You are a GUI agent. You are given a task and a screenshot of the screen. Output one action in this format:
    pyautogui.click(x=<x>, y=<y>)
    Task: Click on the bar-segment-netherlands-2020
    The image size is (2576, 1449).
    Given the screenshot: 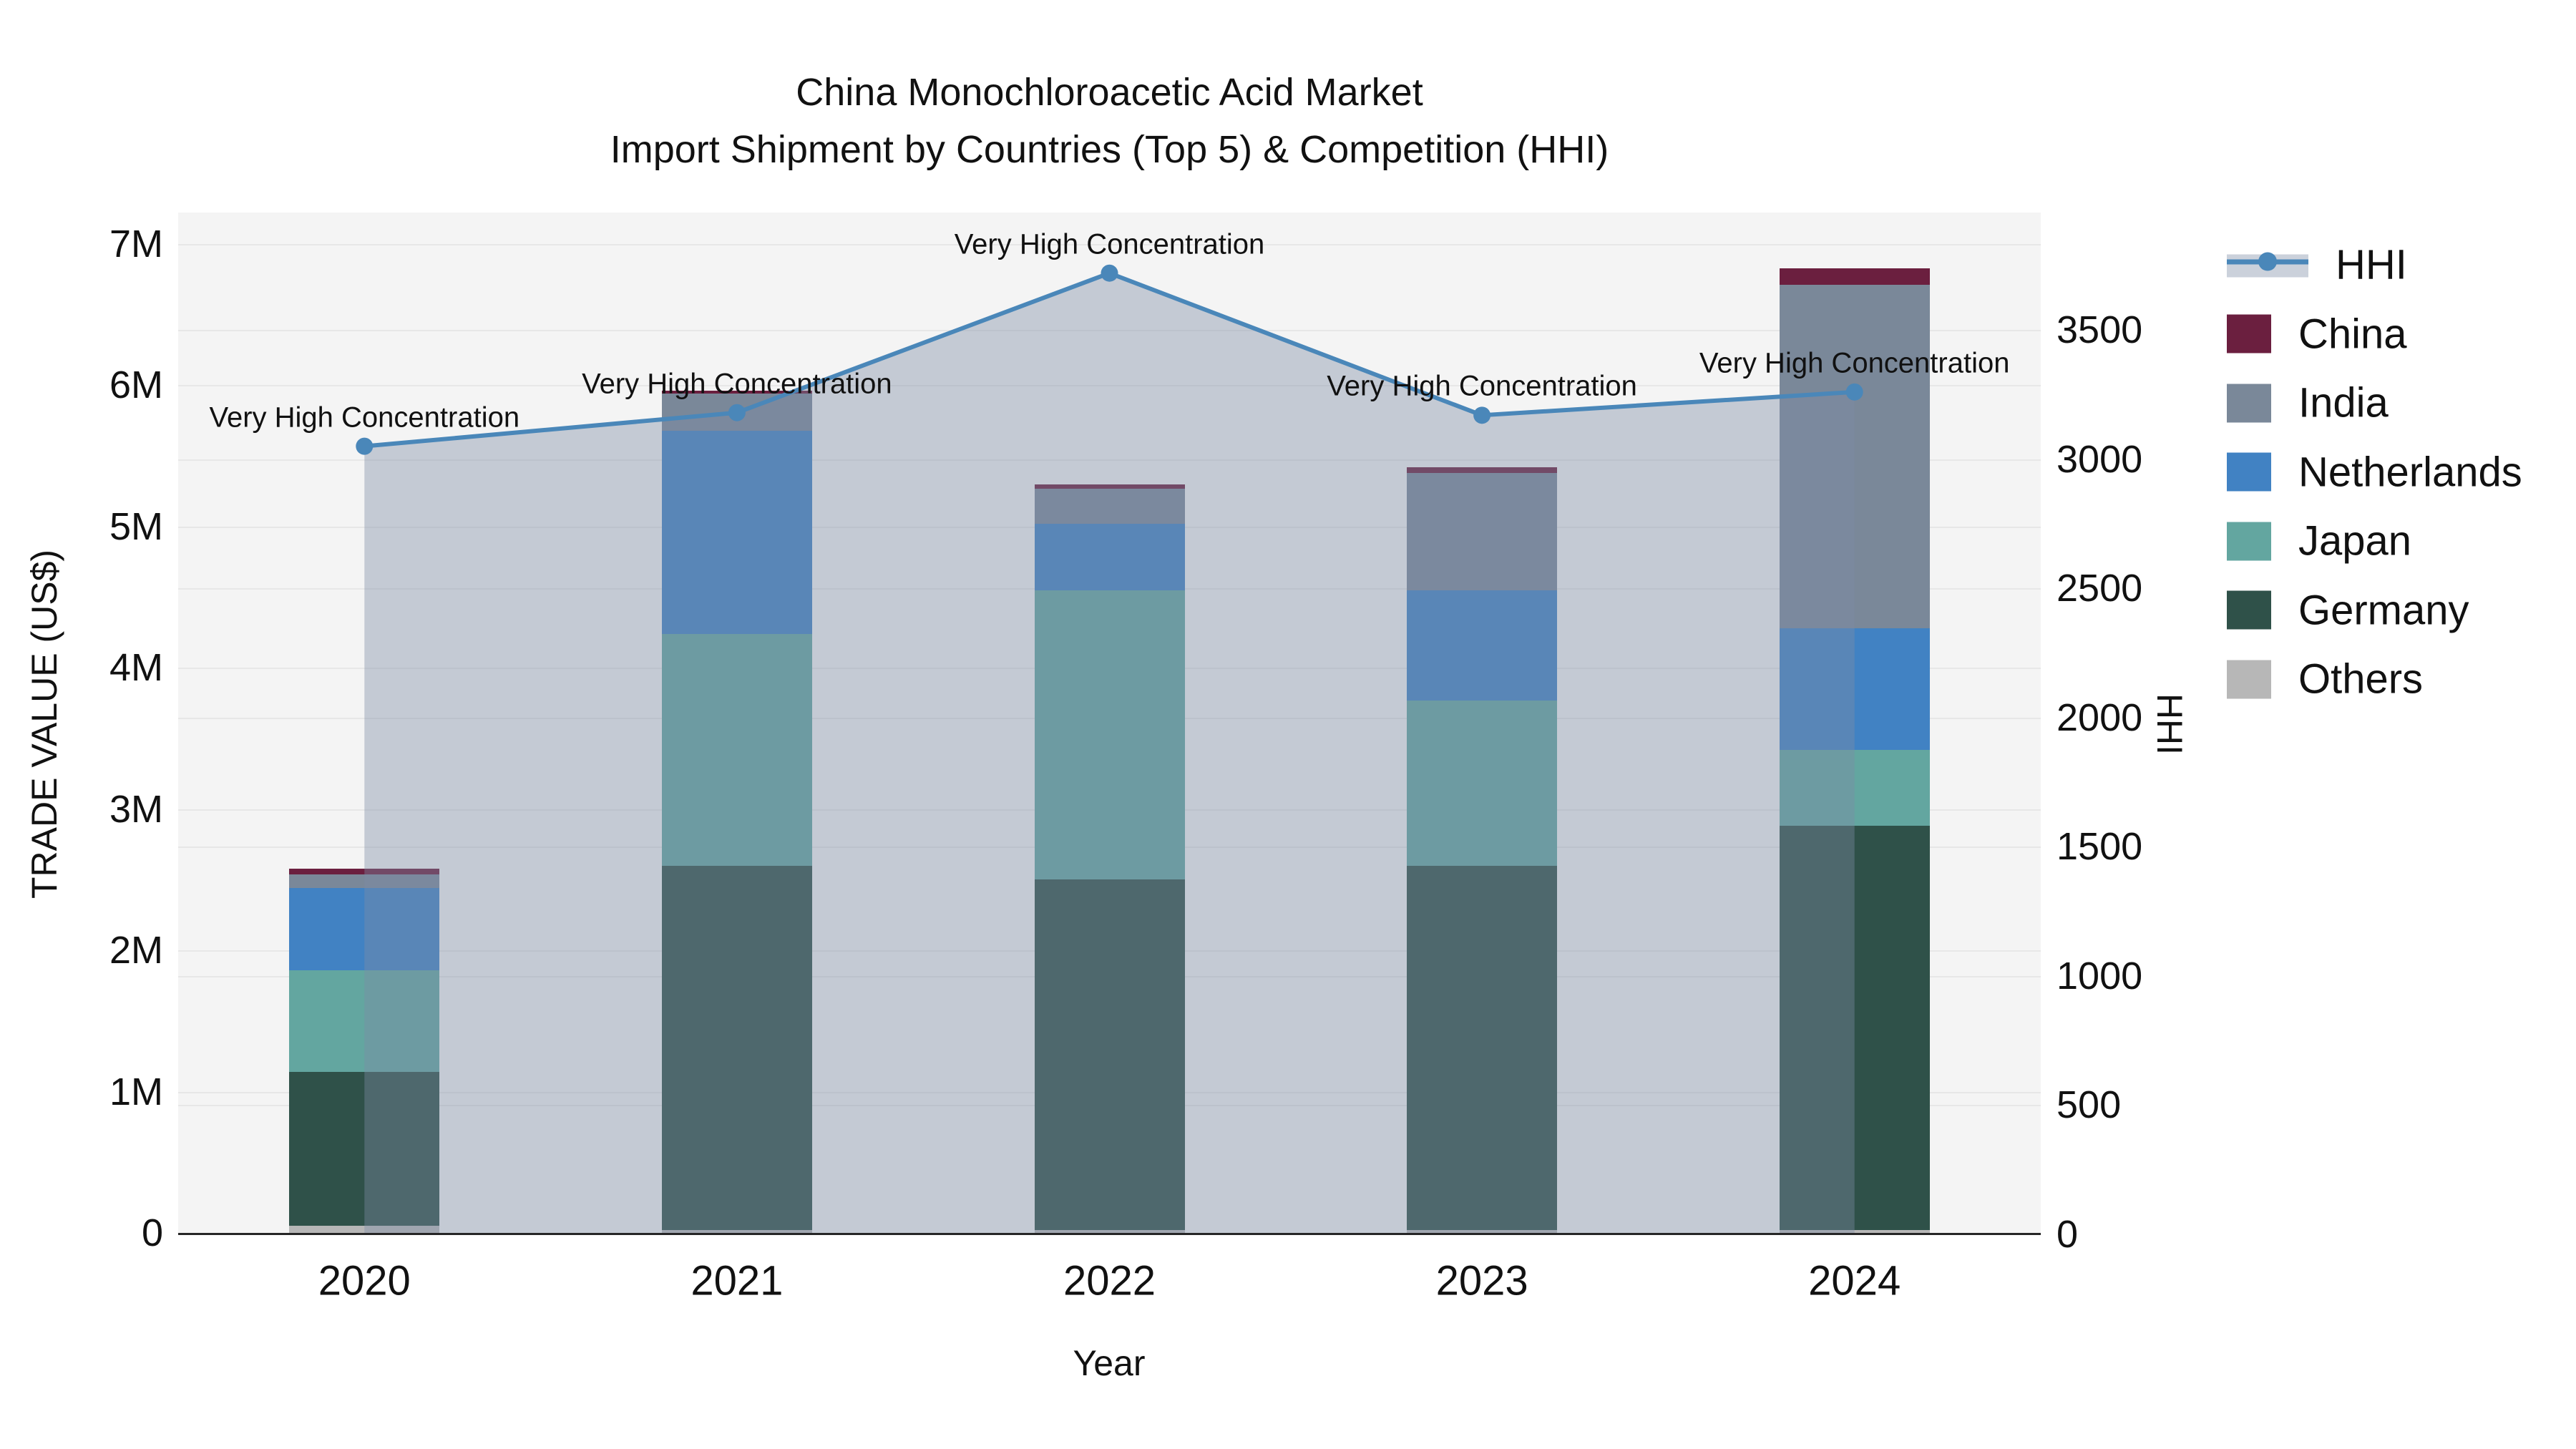 What is the action you would take?
    pyautogui.click(x=364, y=929)
    